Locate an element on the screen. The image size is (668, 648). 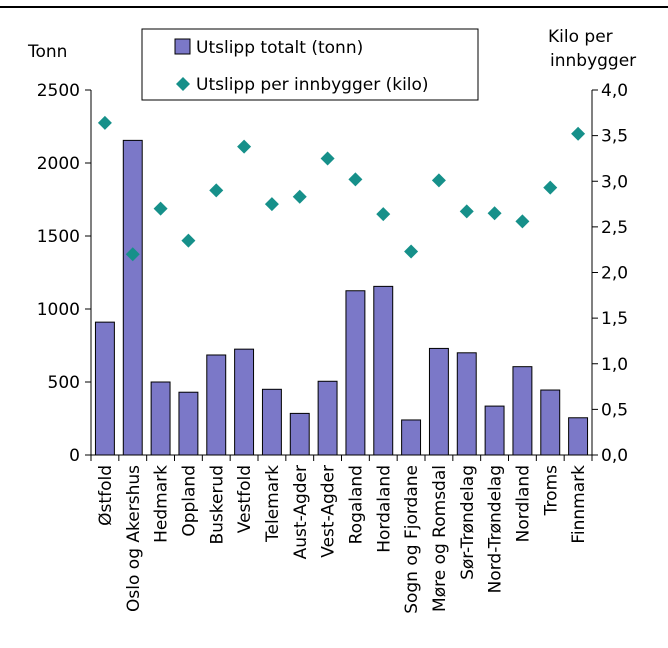
category-label: Møre og Romsdal is located at coordinates (440, 538).